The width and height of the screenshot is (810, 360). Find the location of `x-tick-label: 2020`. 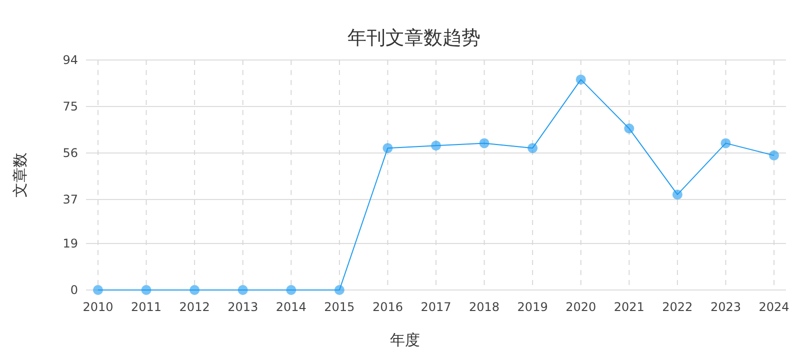

x-tick-label: 2020 is located at coordinates (581, 307).